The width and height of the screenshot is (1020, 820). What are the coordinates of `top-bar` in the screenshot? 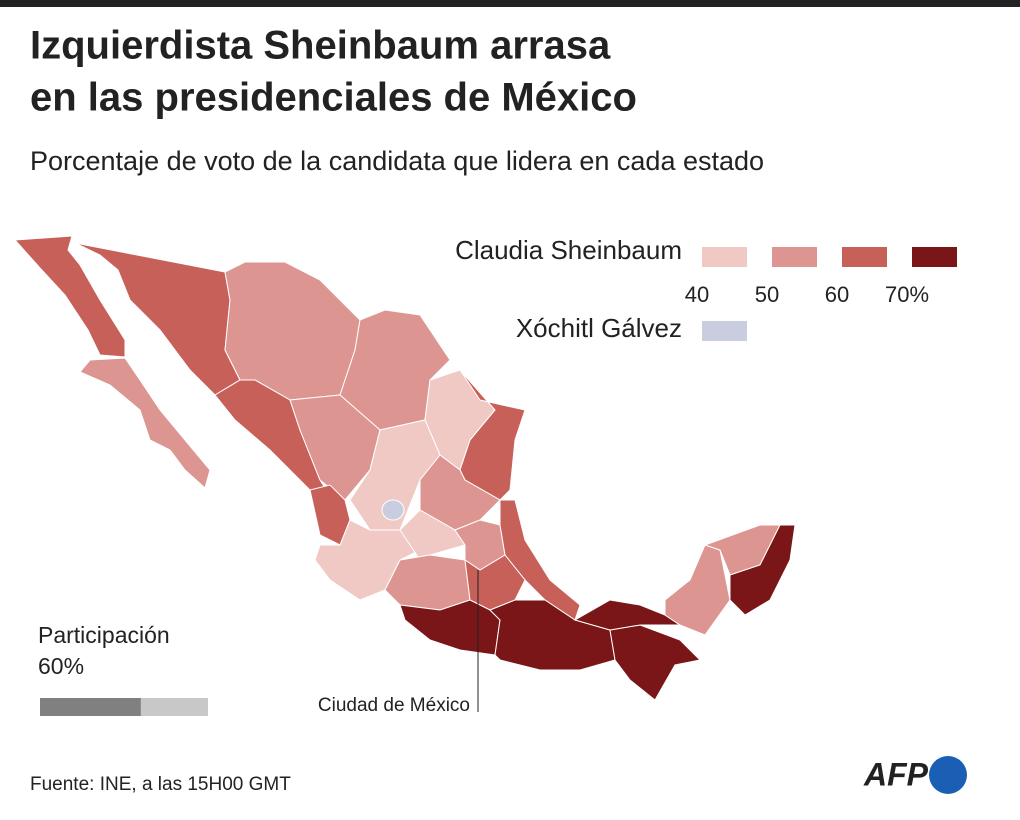 It's located at (510, 3).